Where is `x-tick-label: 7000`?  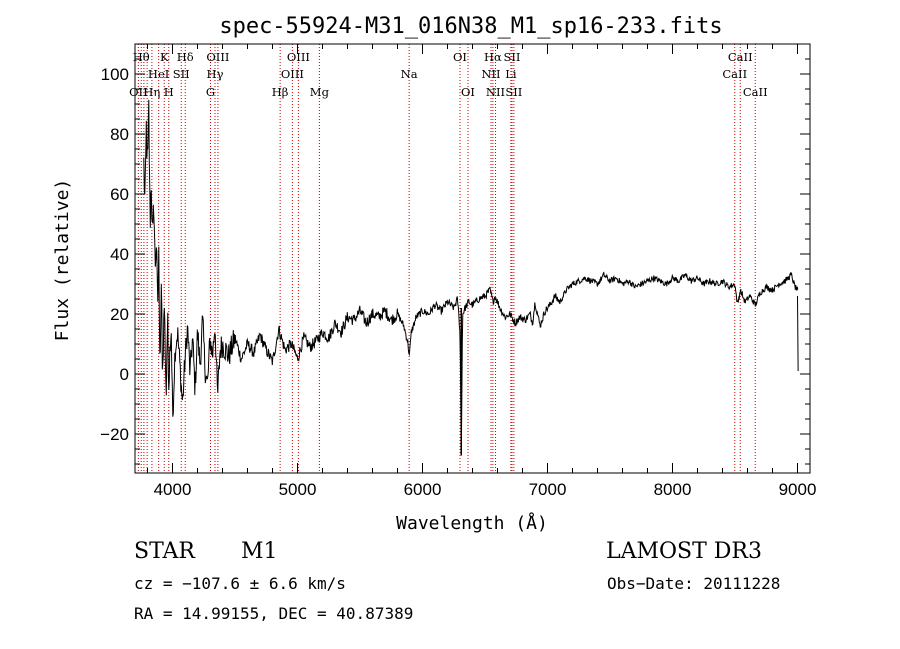 x-tick-label: 7000 is located at coordinates (548, 489).